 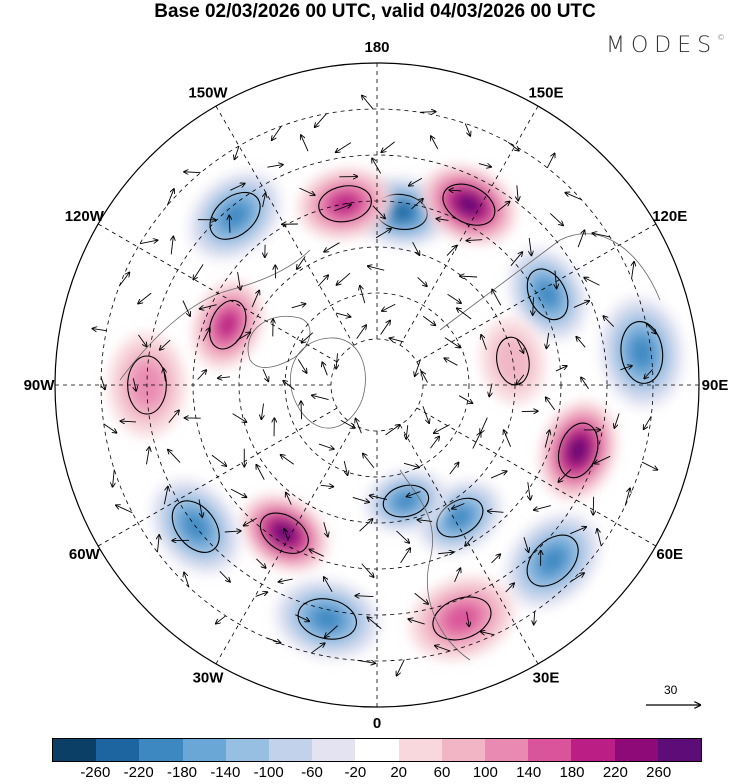 What do you see at coordinates (40, 385) in the screenshot?
I see `longitude-label: 90W` at bounding box center [40, 385].